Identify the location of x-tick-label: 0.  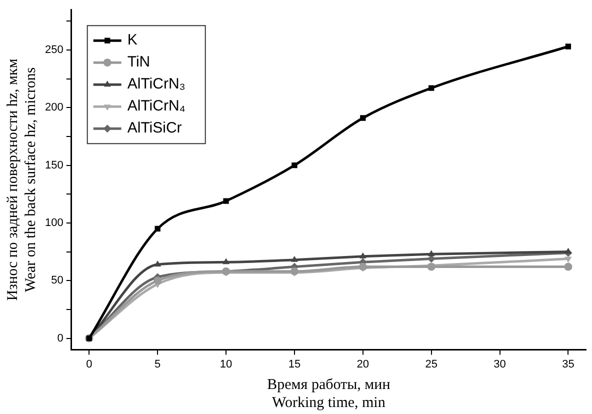
(89, 364).